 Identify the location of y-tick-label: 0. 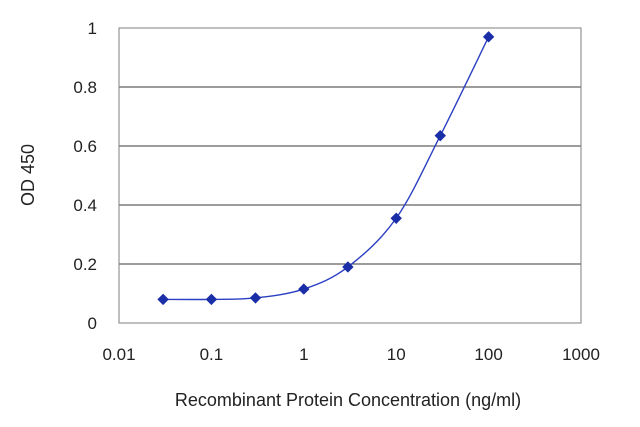
(92, 323).